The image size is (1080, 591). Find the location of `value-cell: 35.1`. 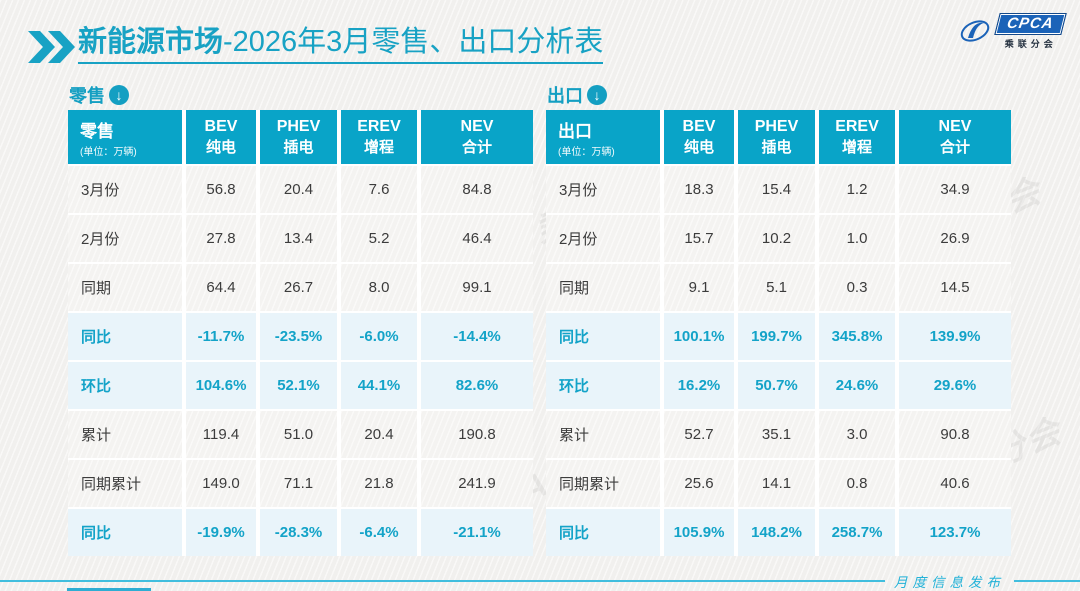

value-cell: 35.1 is located at coordinates (776, 434).